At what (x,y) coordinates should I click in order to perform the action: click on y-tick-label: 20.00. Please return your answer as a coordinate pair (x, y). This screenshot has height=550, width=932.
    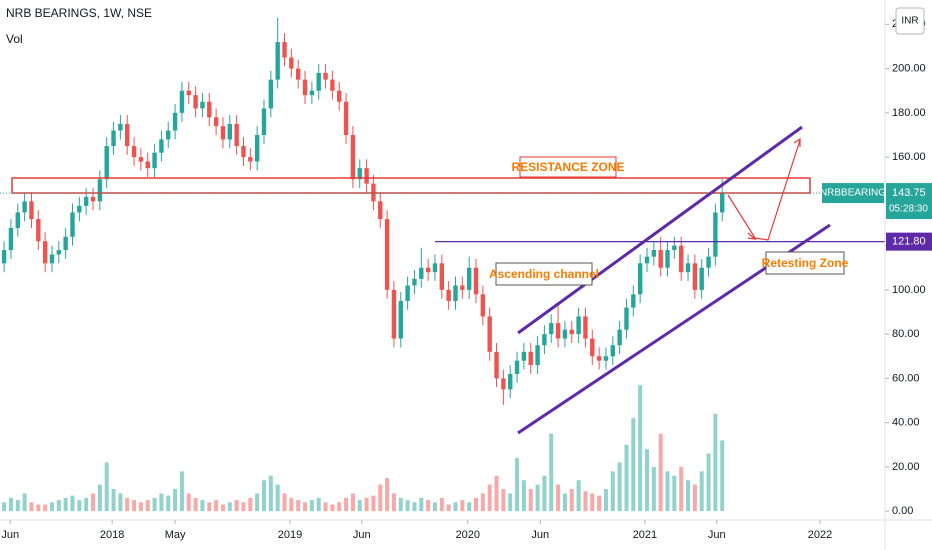
    Looking at the image, I should click on (906, 467).